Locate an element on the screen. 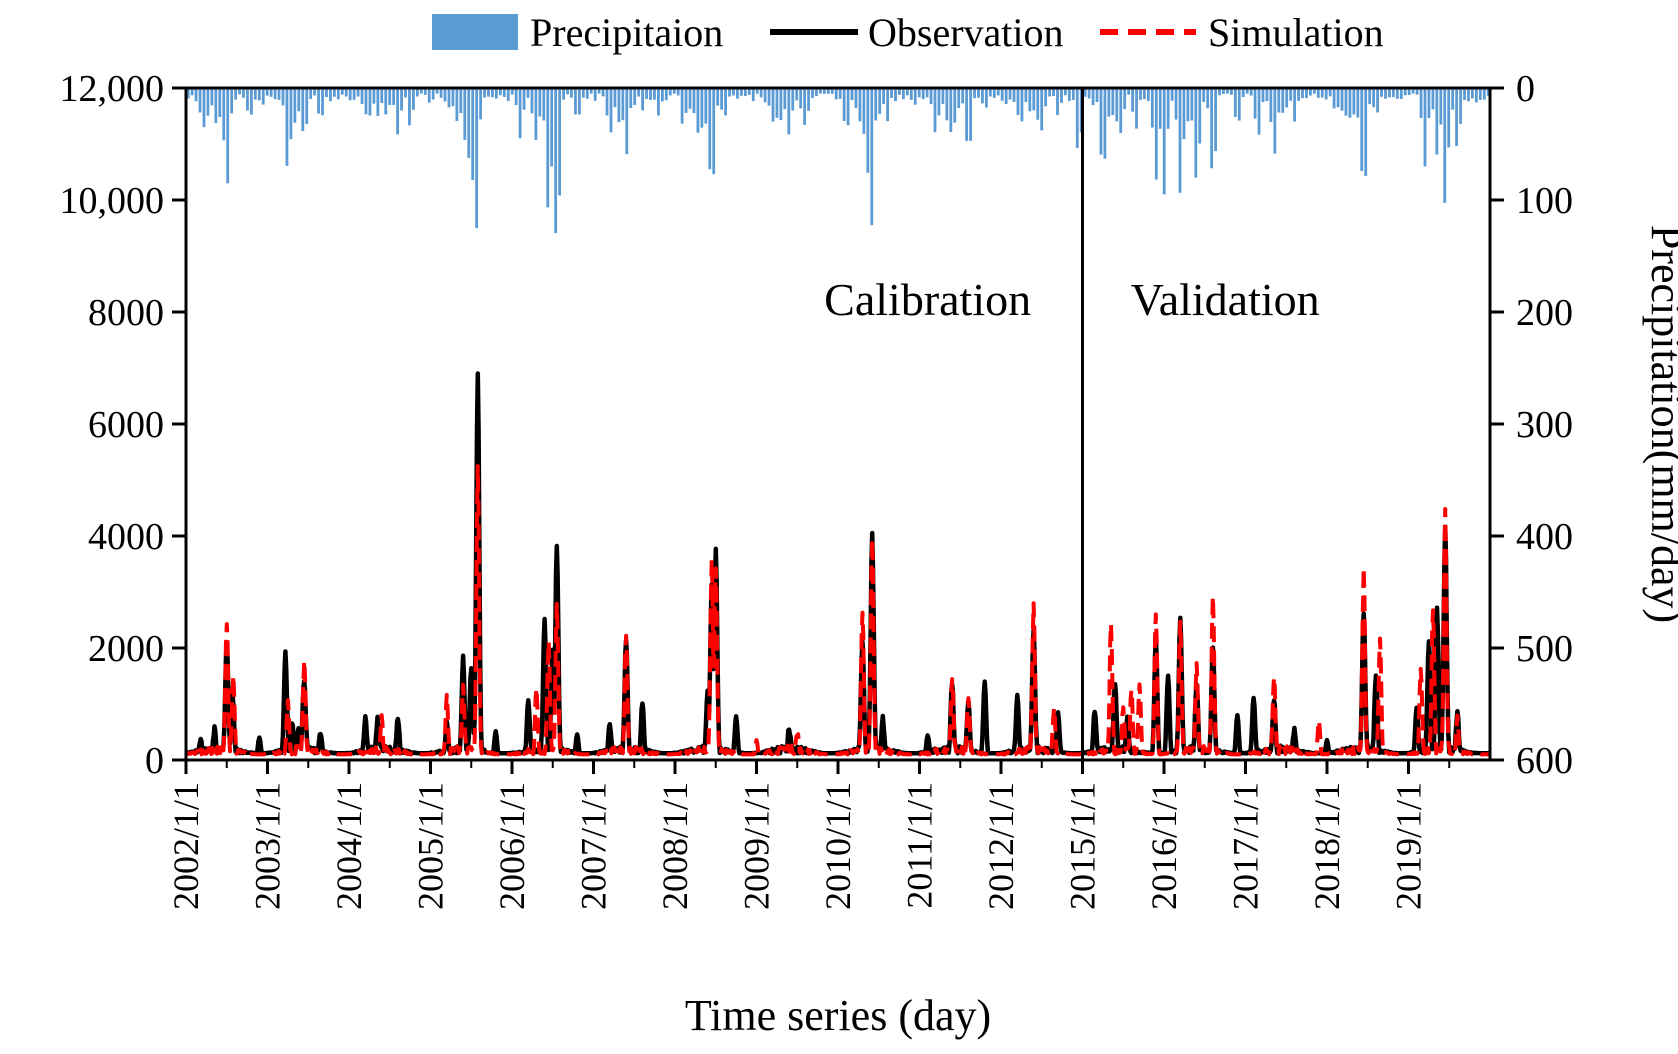 The image size is (1678, 1054). left-y-ticks: 0 2000 4000 6000 8000 10,000 12,000 is located at coordinates (123, 425).